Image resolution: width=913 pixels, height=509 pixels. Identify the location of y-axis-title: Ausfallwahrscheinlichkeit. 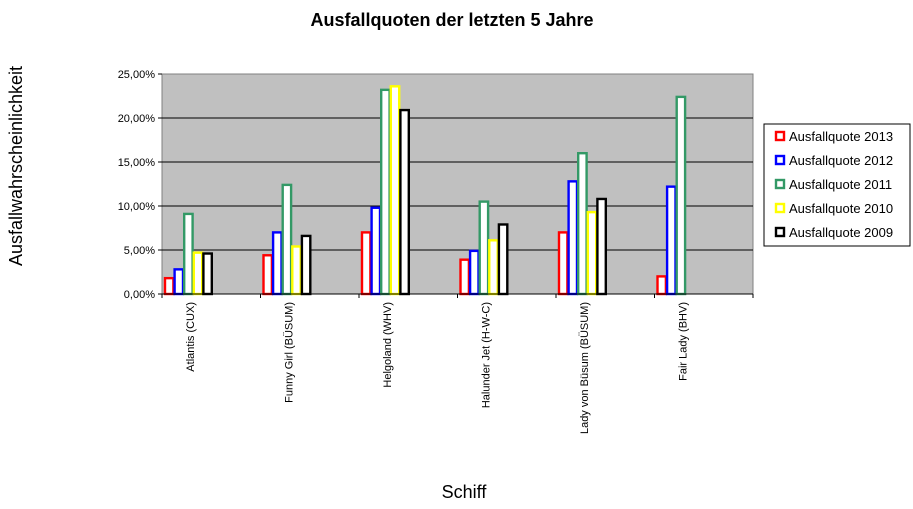
(16, 166).